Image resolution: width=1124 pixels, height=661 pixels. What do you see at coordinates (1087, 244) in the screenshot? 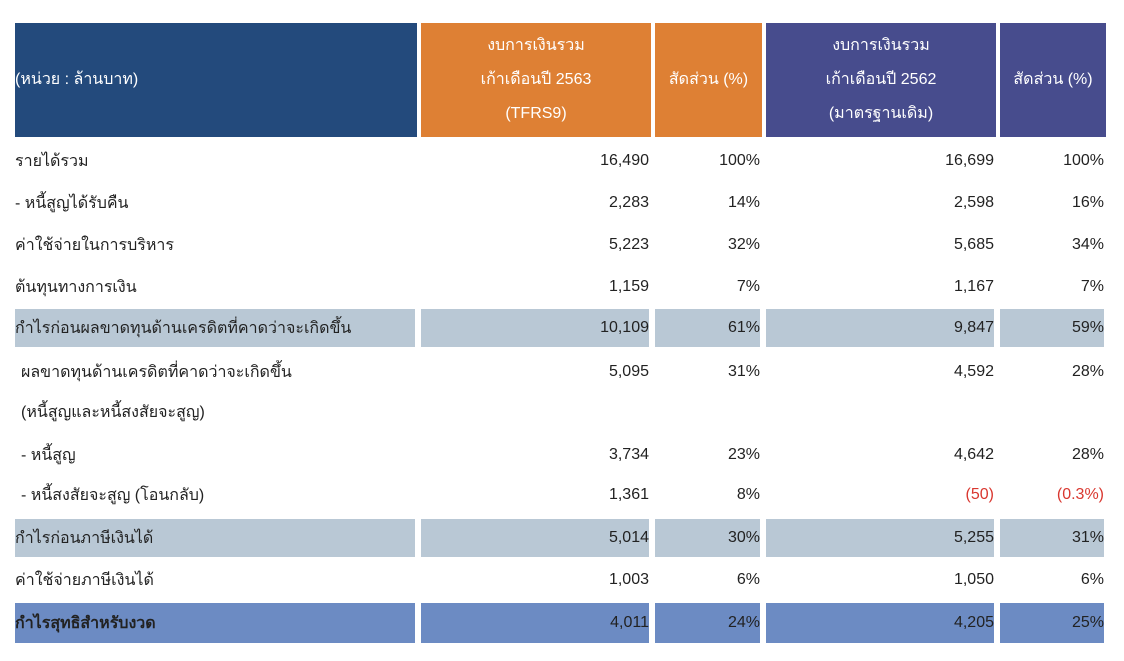
I see `cell-p2: 34%` at bounding box center [1087, 244].